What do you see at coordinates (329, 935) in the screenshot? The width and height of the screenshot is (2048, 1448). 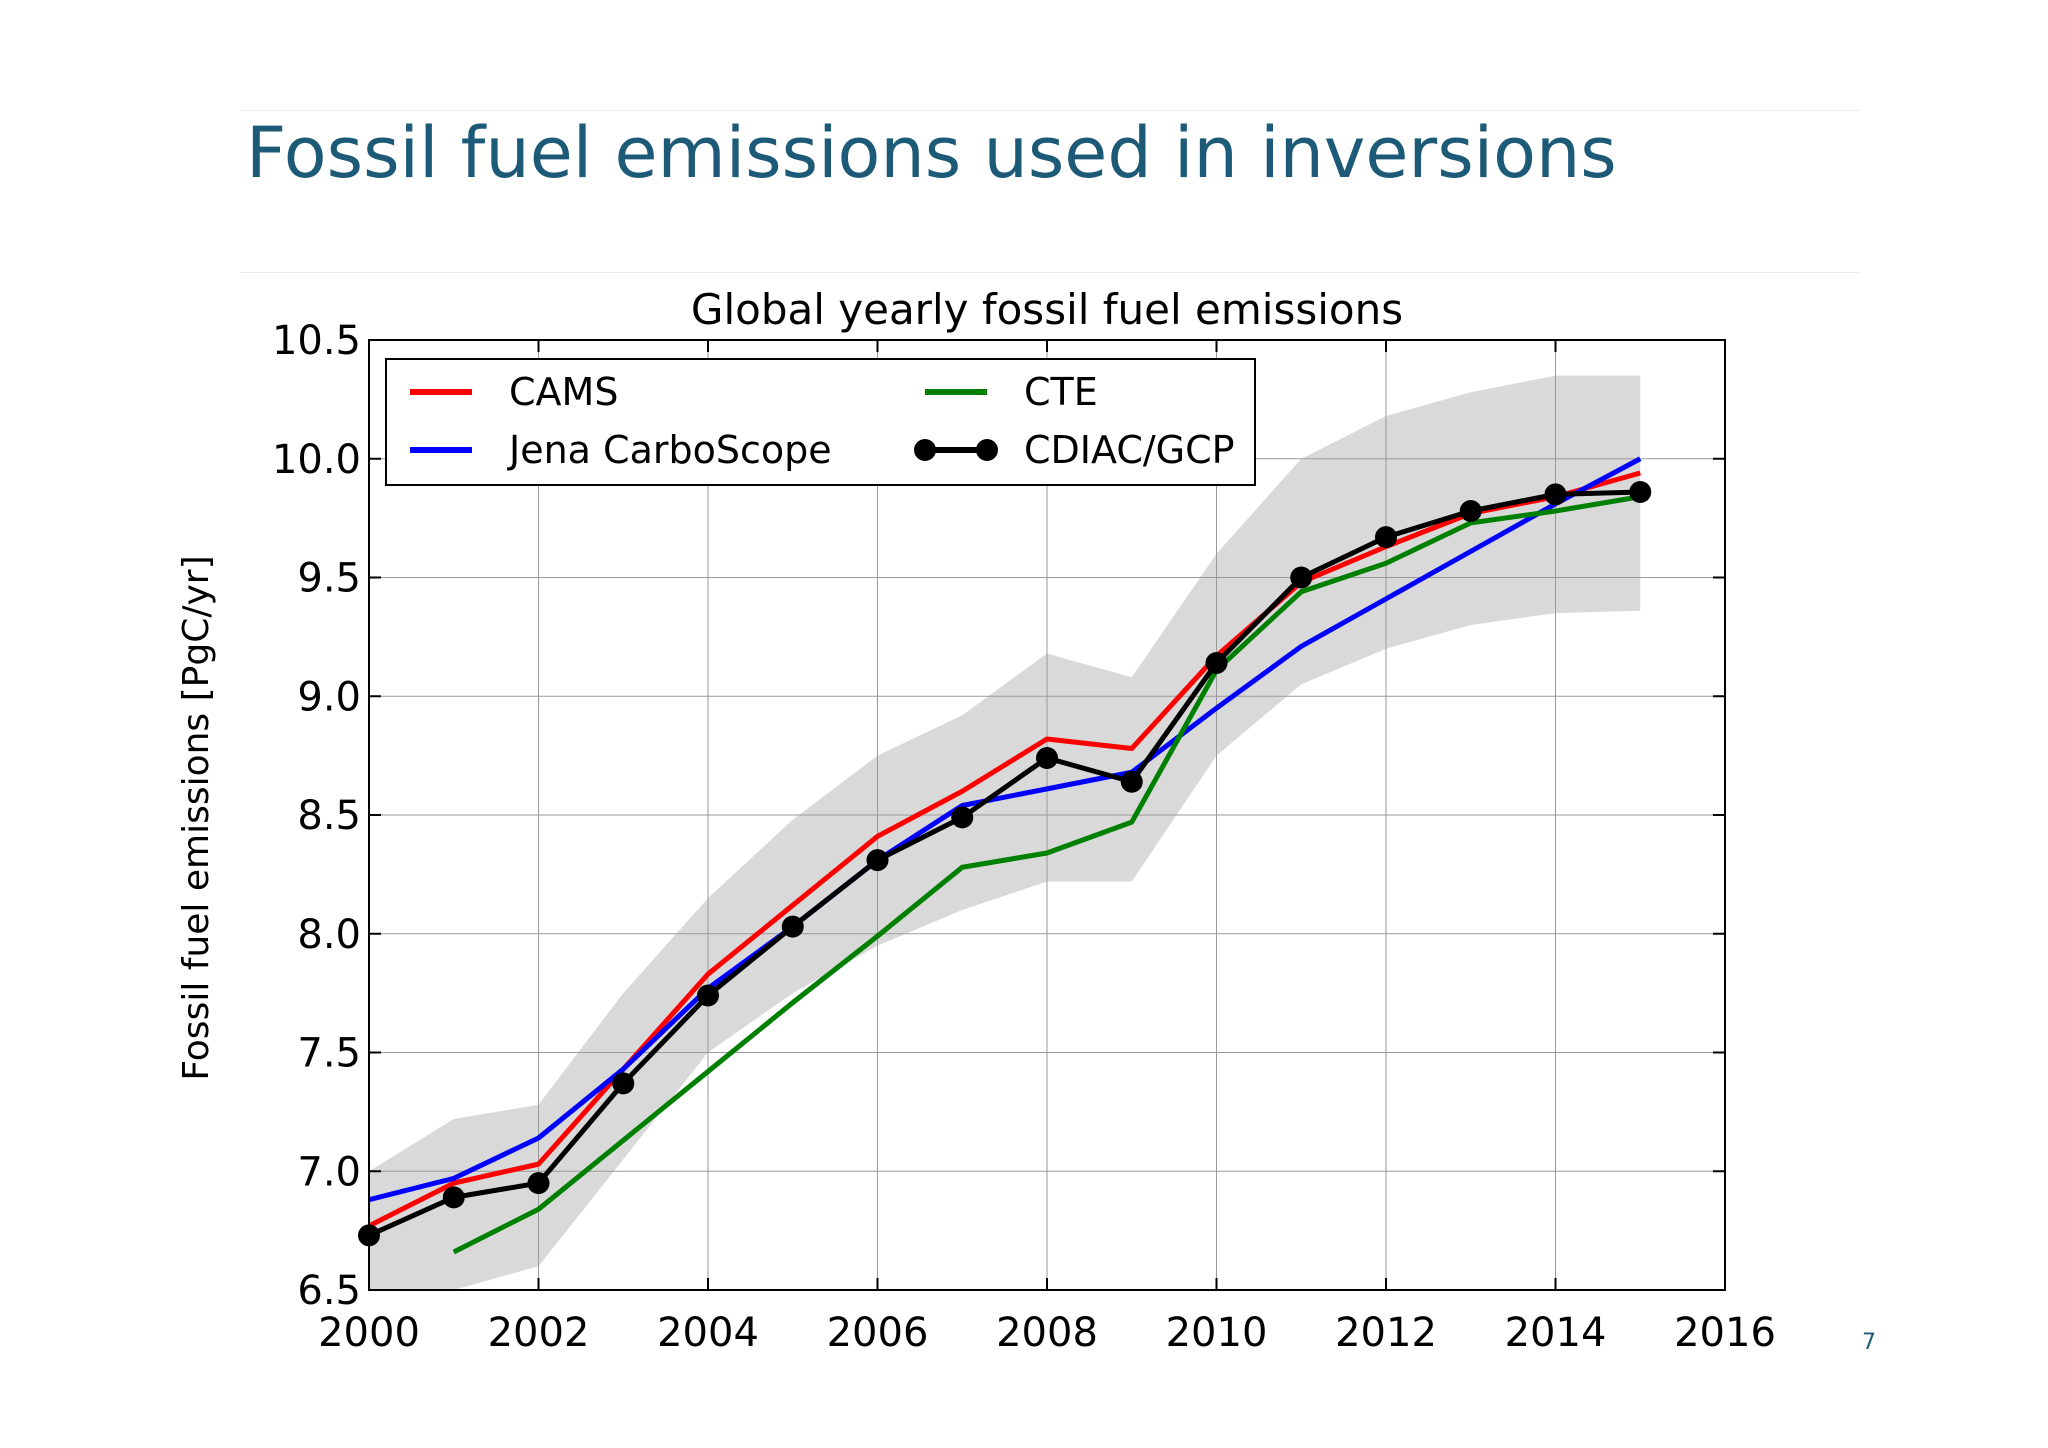 I see `y-tick-label-3: 8.0` at bounding box center [329, 935].